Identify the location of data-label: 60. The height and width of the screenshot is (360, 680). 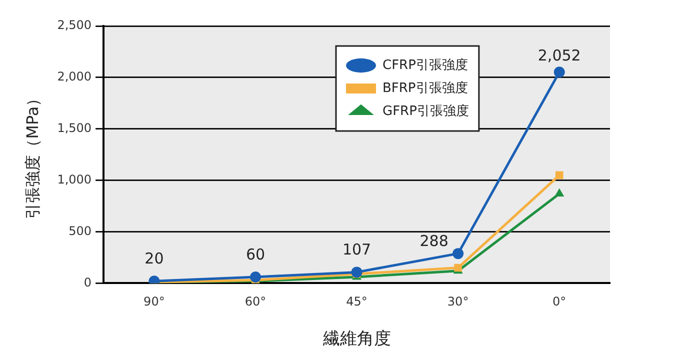
(256, 254).